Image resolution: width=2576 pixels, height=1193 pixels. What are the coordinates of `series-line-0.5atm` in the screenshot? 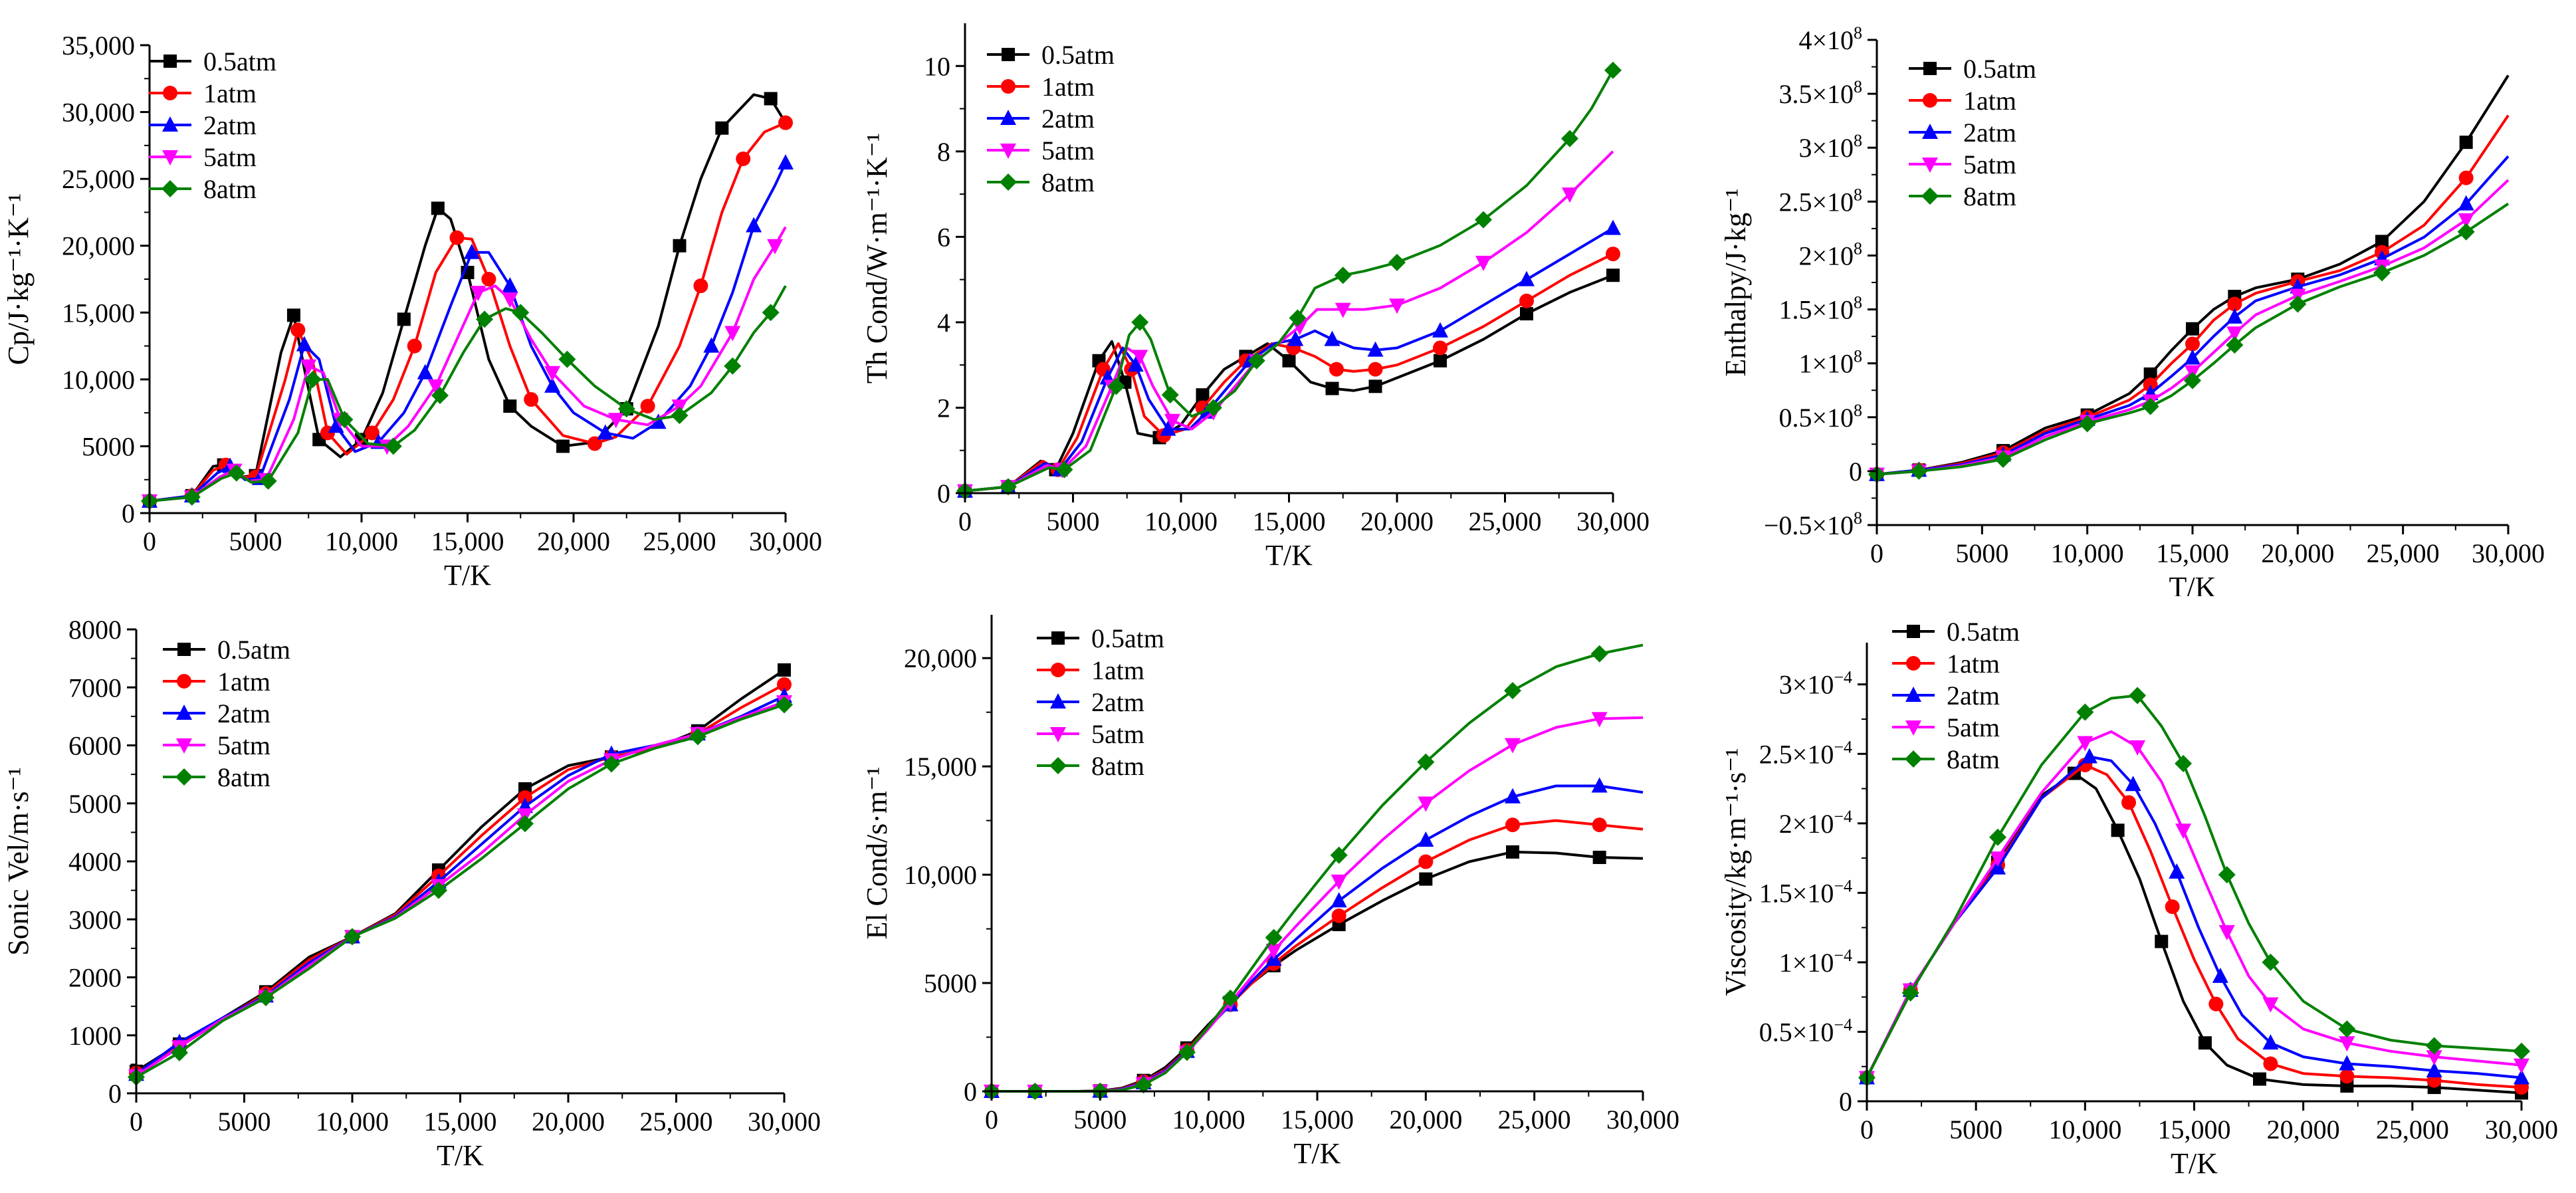 It's located at (1318, 972).